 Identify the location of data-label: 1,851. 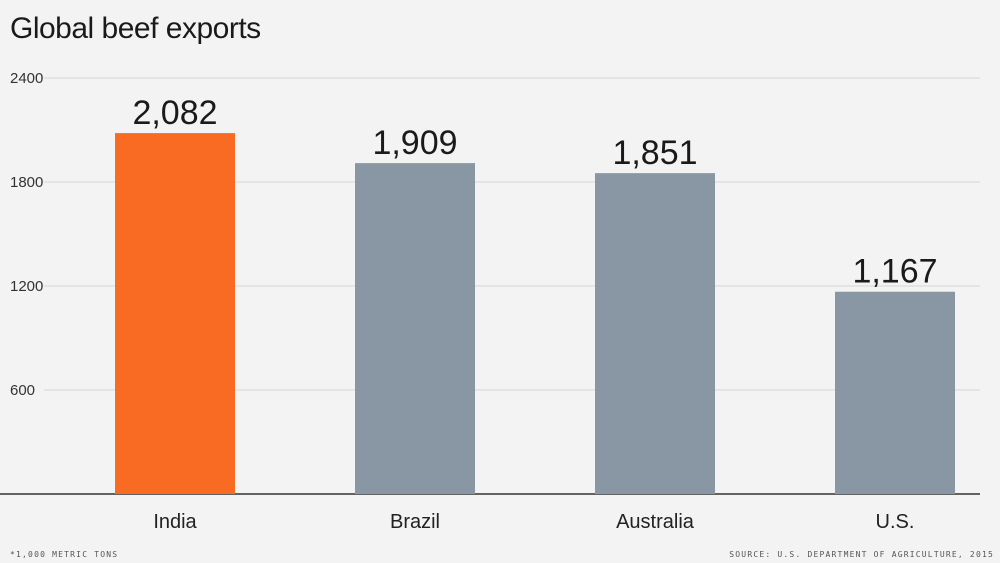
(654, 153).